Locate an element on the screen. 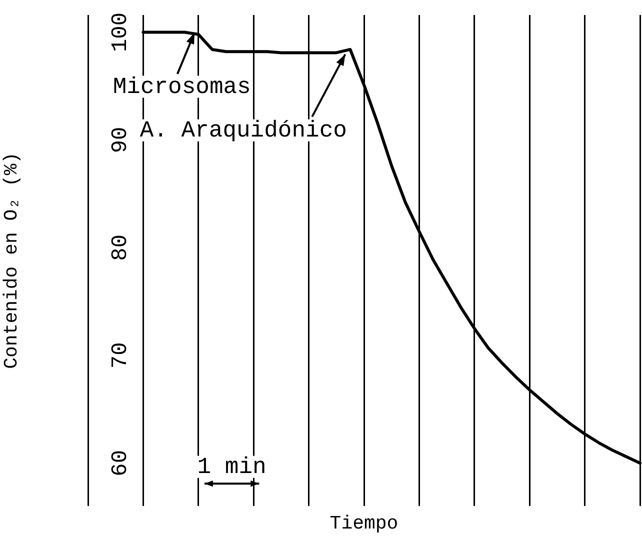 The image size is (642, 539). y-tick-label: 70 is located at coordinates (120, 355).